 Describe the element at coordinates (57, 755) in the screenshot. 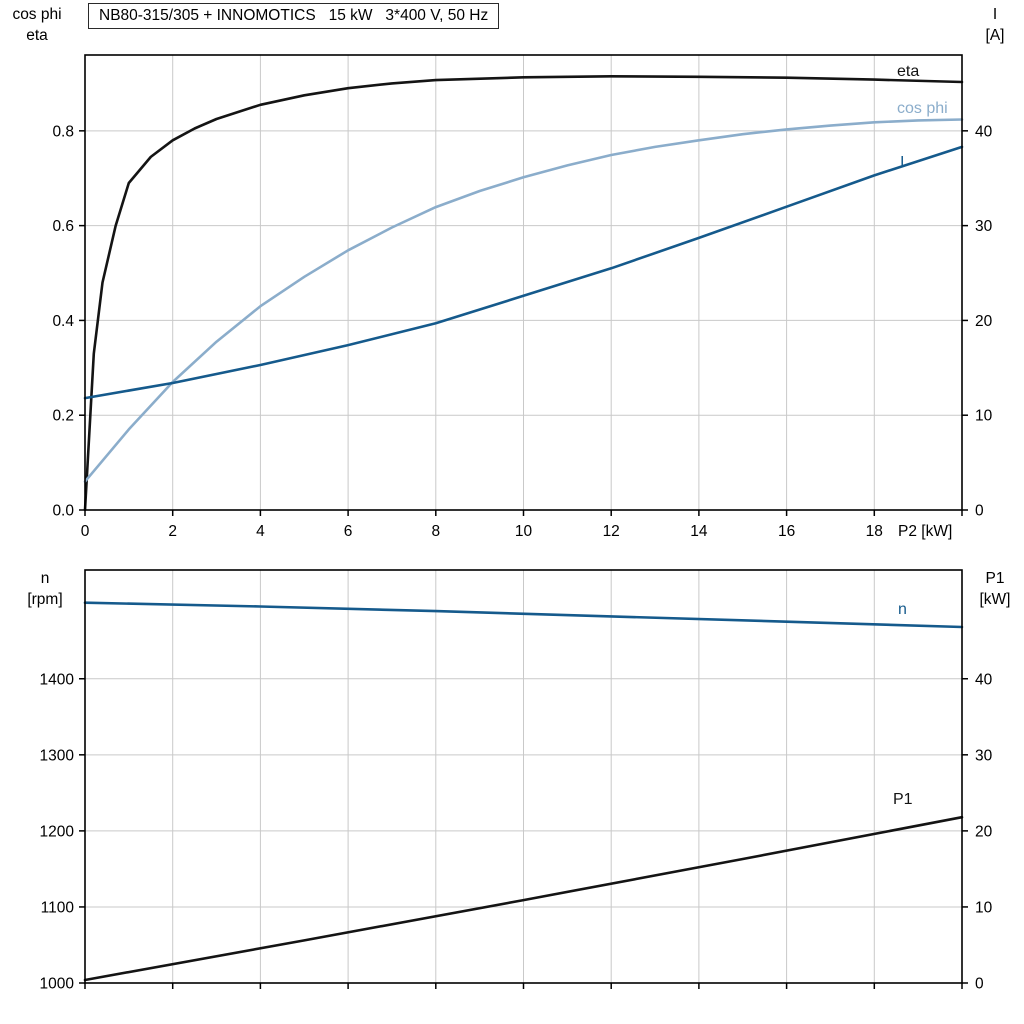

I see `y-left-tick-label: 1300` at that location.